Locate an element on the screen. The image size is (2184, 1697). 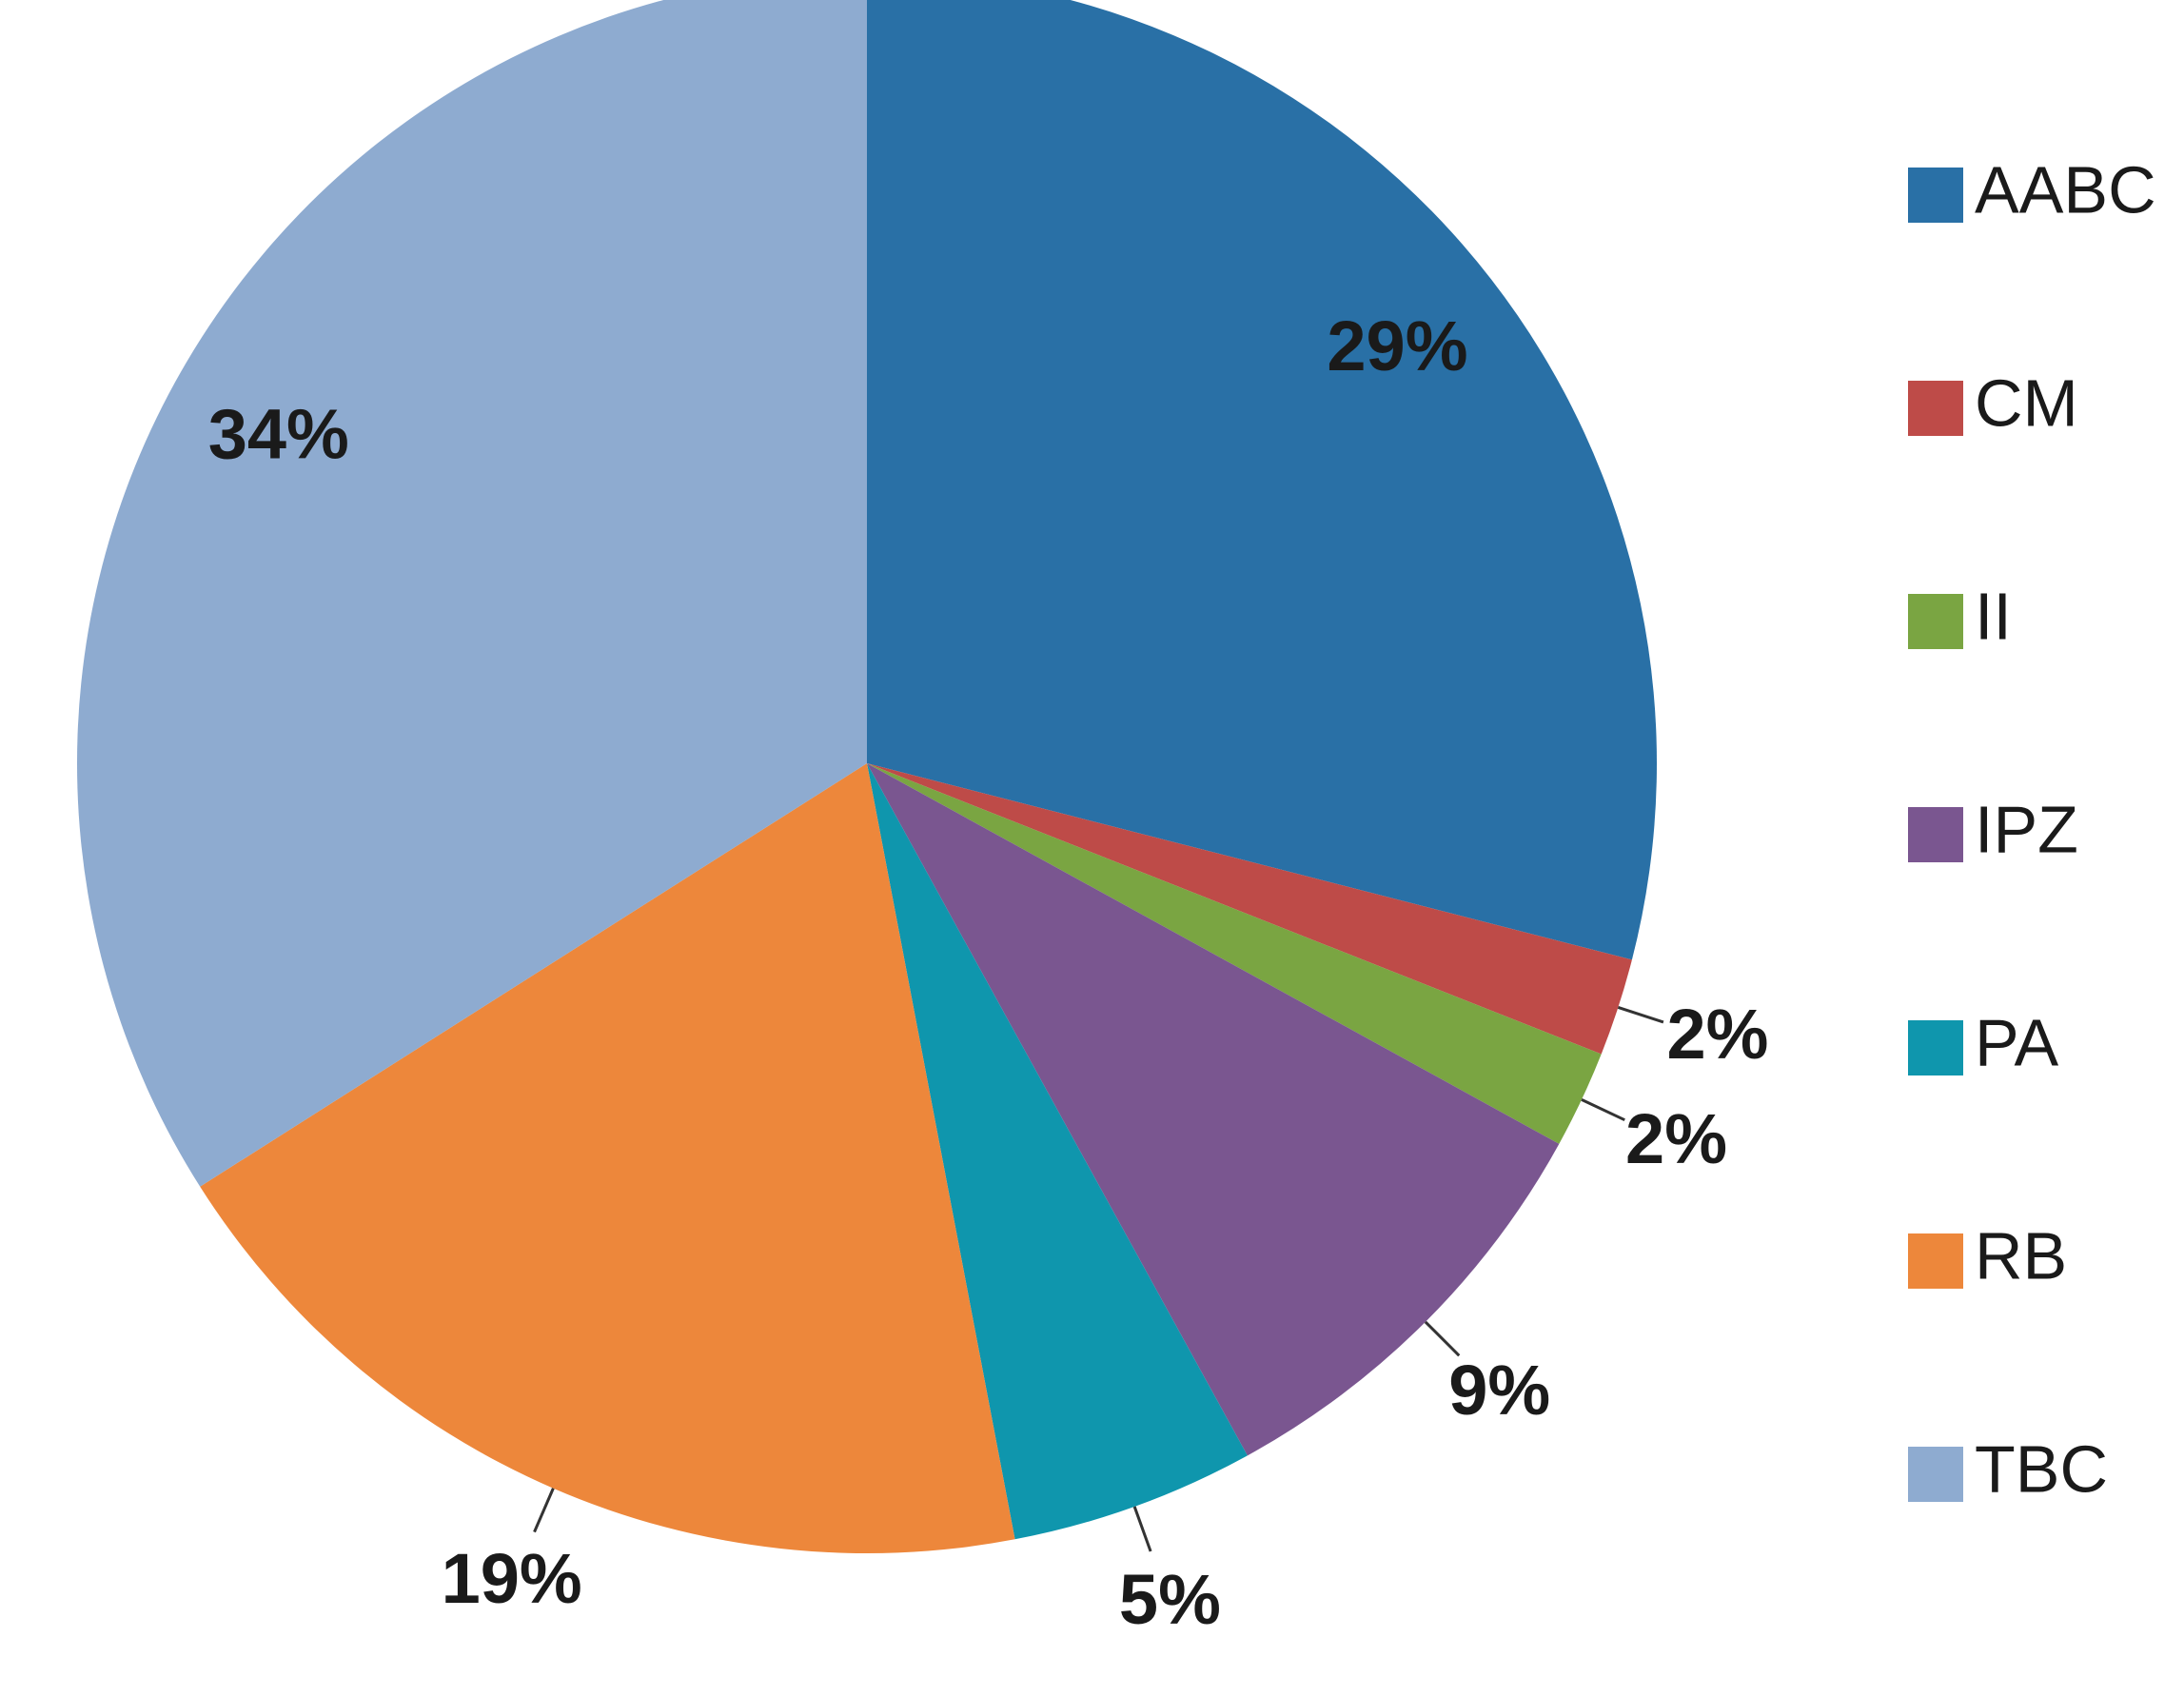
legend-label: IPZ is located at coordinates (2026, 829).